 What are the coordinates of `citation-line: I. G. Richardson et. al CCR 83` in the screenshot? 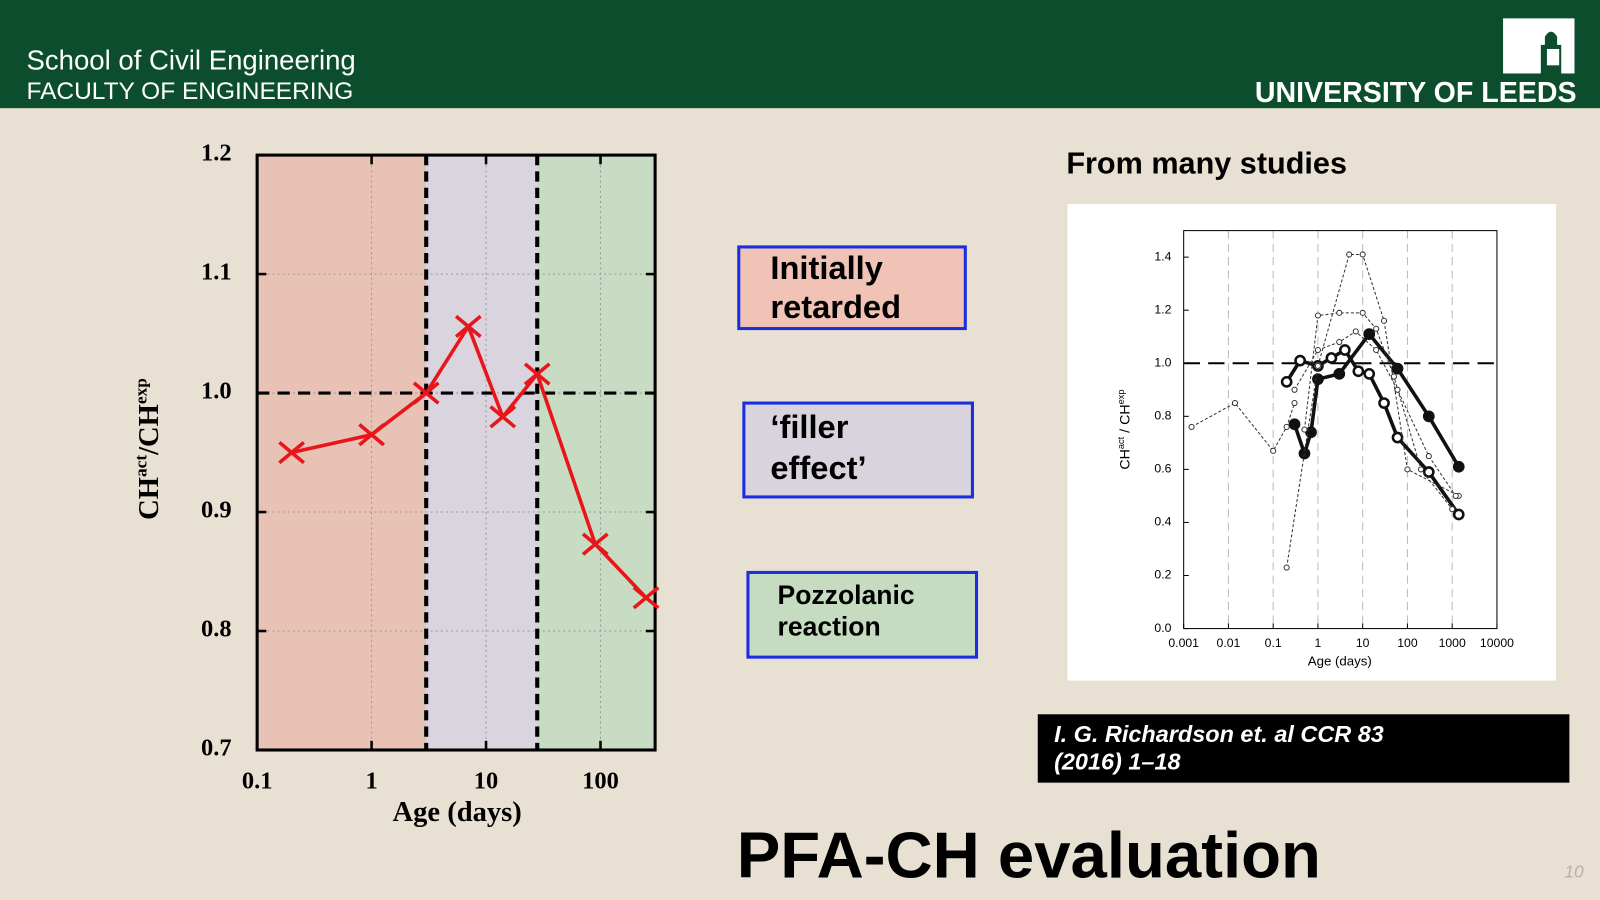 It's located at (1219, 734).